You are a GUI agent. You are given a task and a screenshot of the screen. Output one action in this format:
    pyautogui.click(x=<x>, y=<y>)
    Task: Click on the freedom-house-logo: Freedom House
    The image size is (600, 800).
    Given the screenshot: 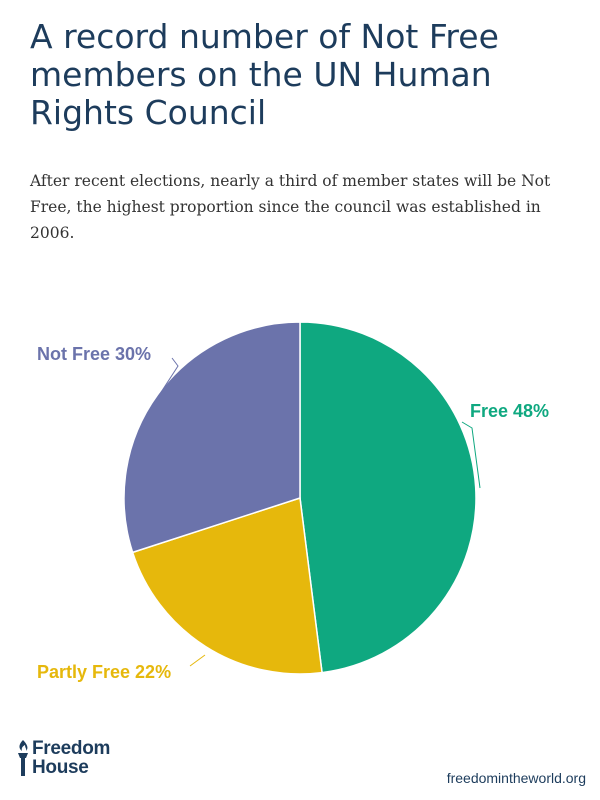 What is the action you would take?
    pyautogui.click(x=62, y=758)
    